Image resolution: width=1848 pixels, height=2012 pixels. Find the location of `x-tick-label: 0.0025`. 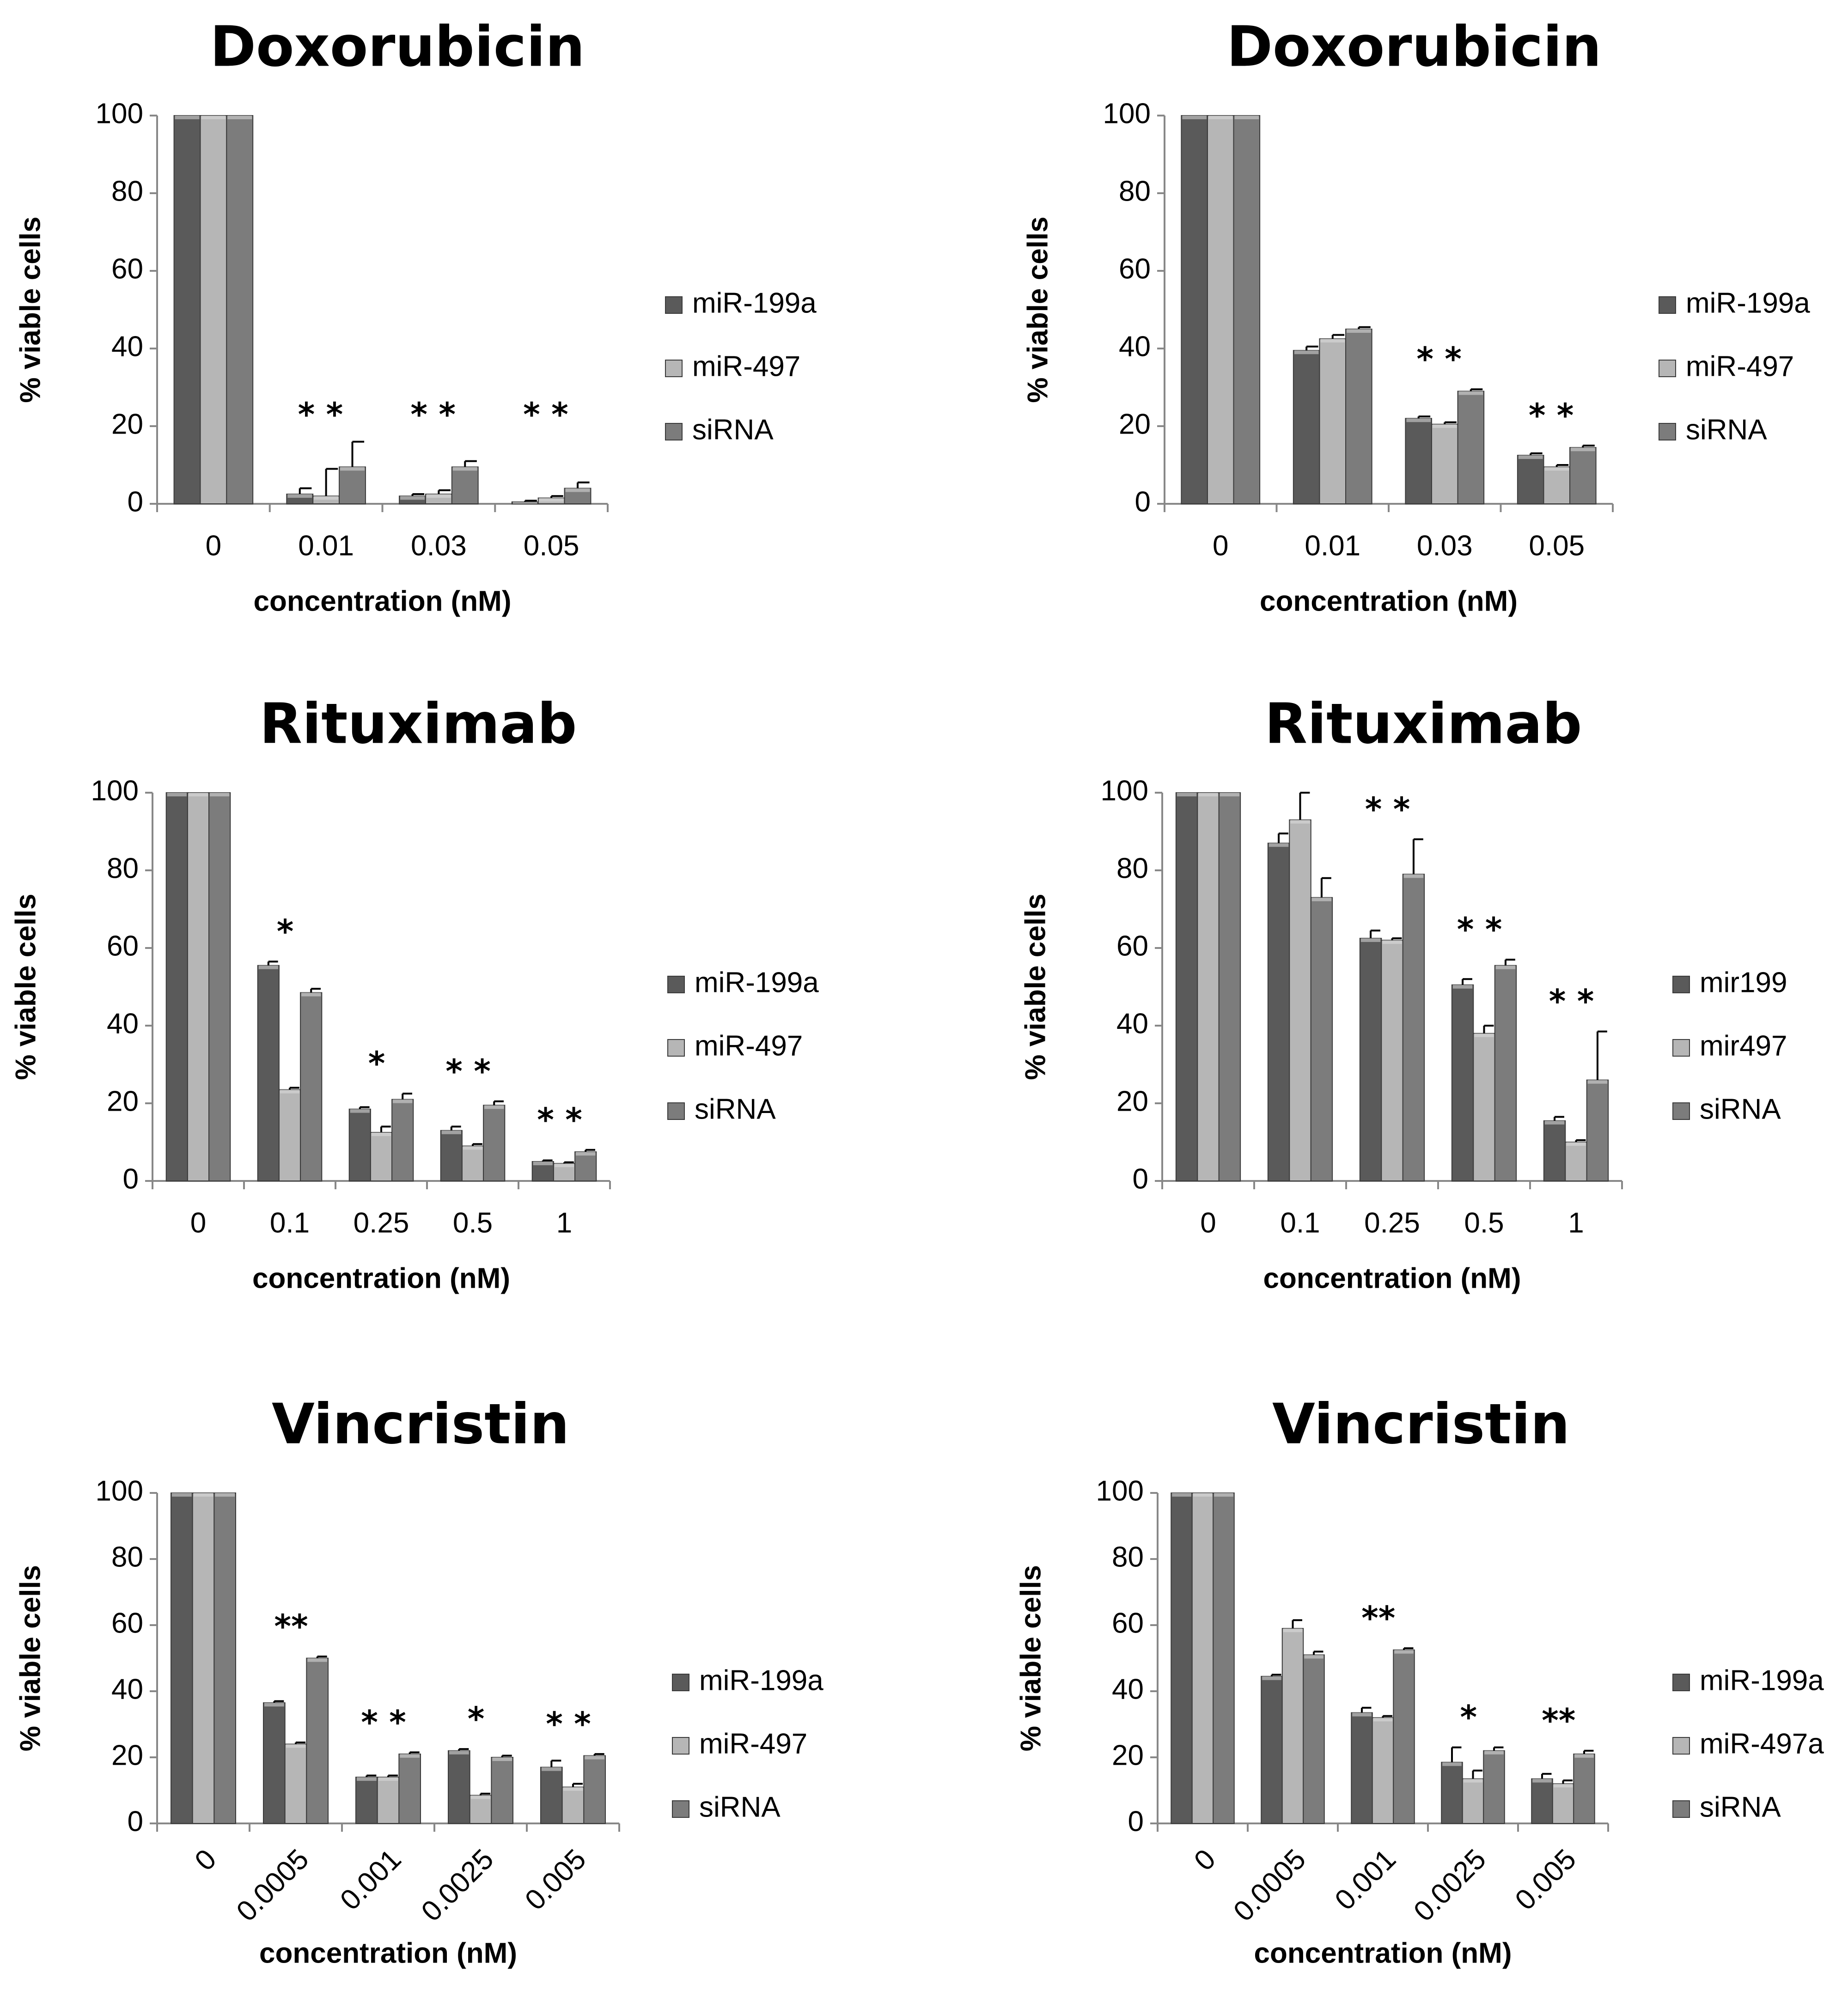

x-tick-label: 0.0025 is located at coordinates (1450, 1885).